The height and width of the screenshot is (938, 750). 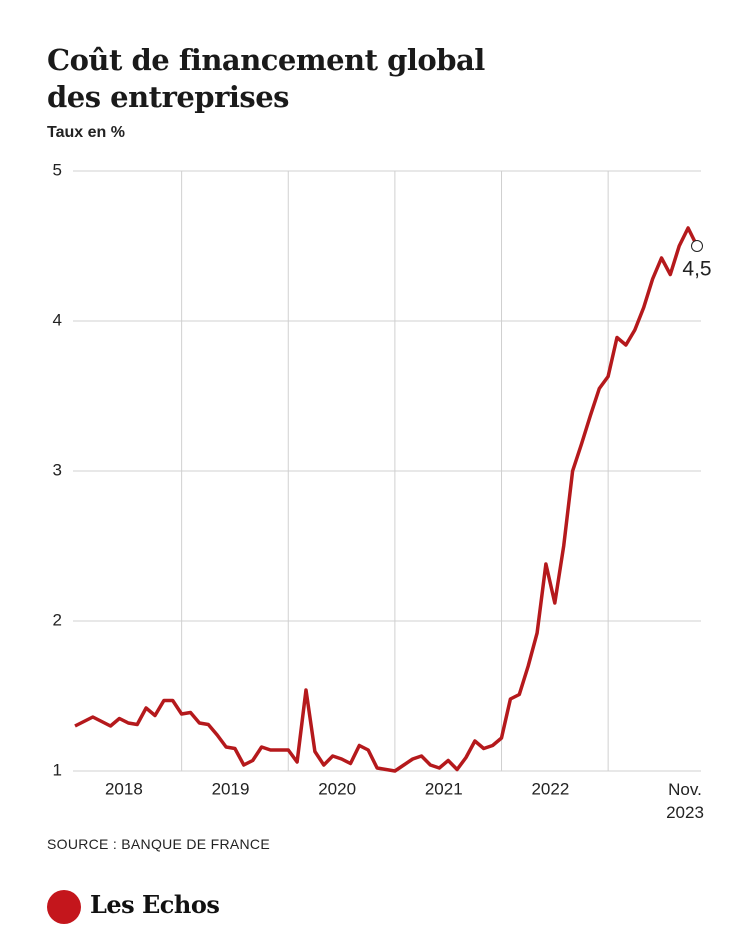 I want to click on x-tick-label: 2018, so click(x=124, y=788).